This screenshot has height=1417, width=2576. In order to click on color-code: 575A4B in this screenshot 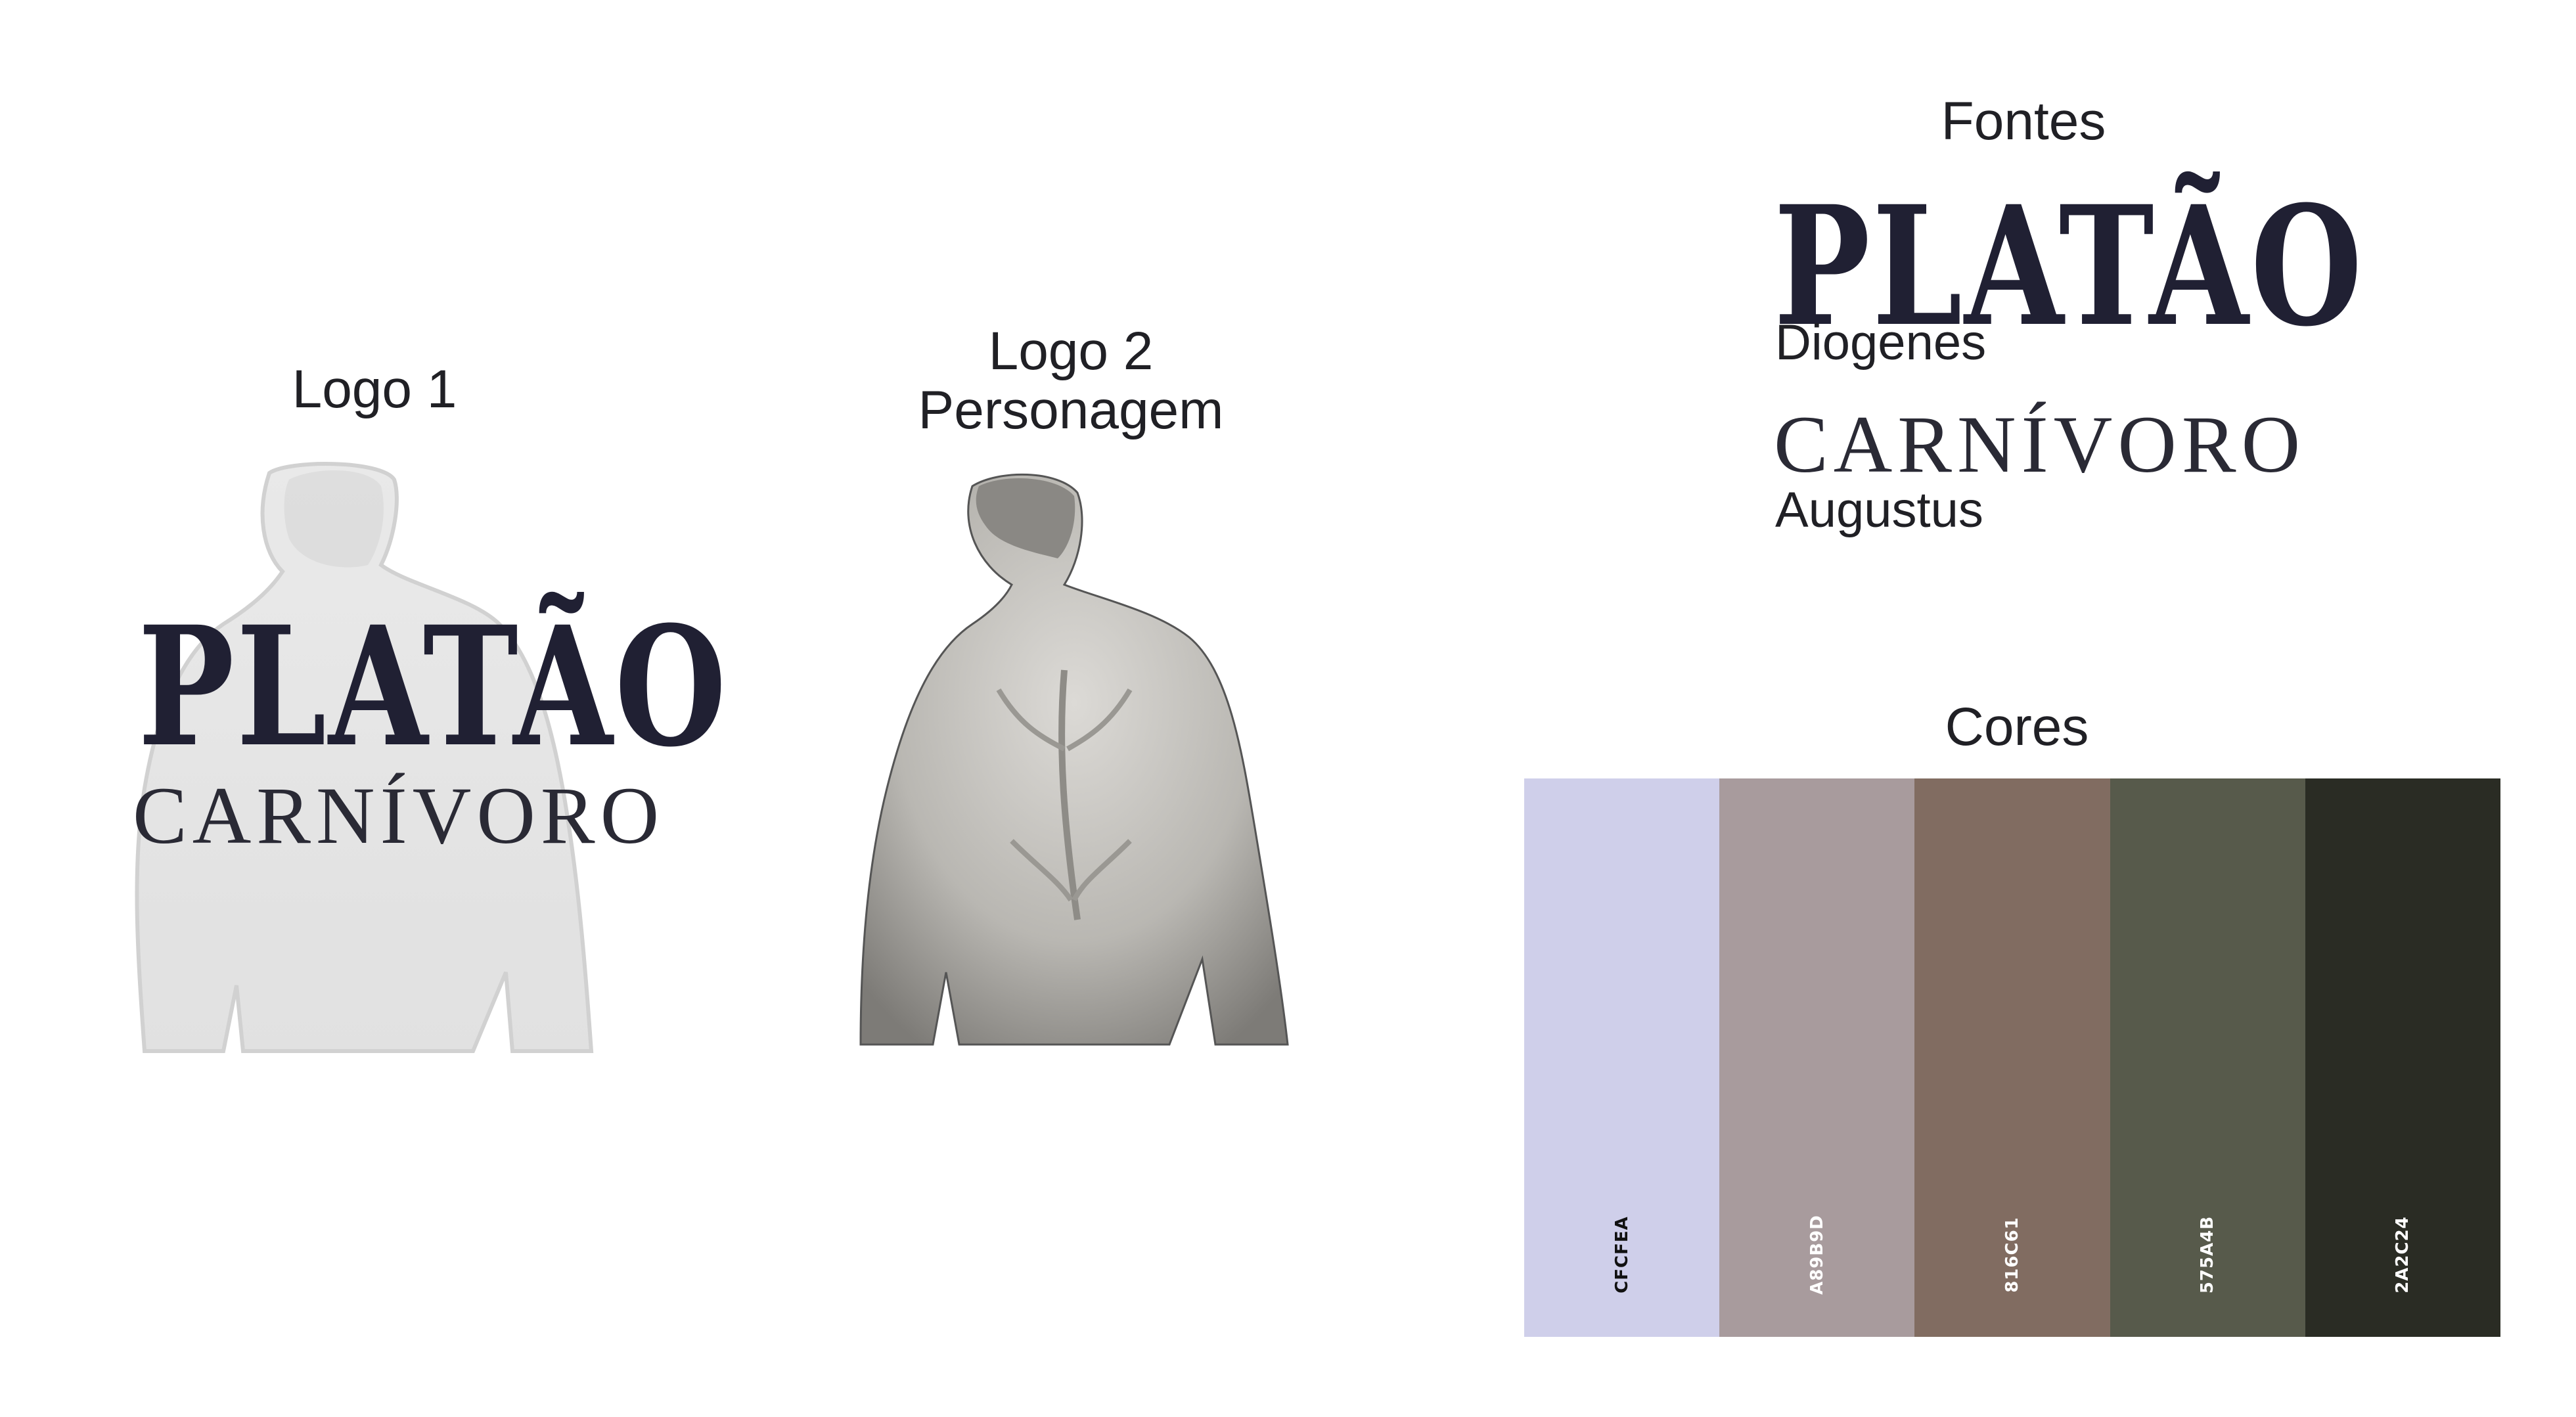, I will do `click(2208, 1254)`.